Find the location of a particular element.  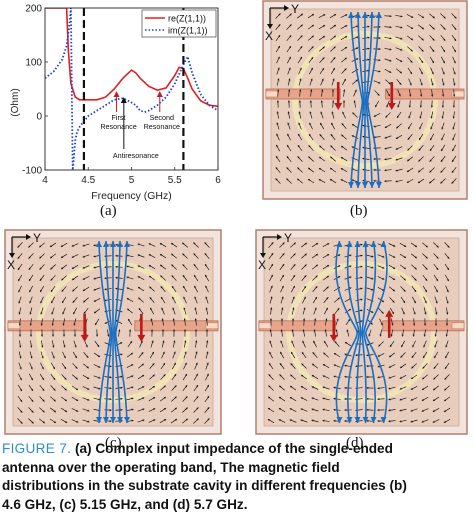

x-axis-letter: X is located at coordinates (262, 265).